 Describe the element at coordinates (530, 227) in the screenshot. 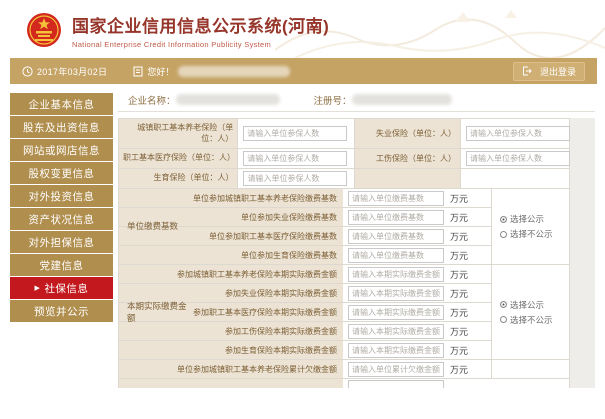

I see `base-publicity-radio-group: 选择公示 选择不公示` at that location.